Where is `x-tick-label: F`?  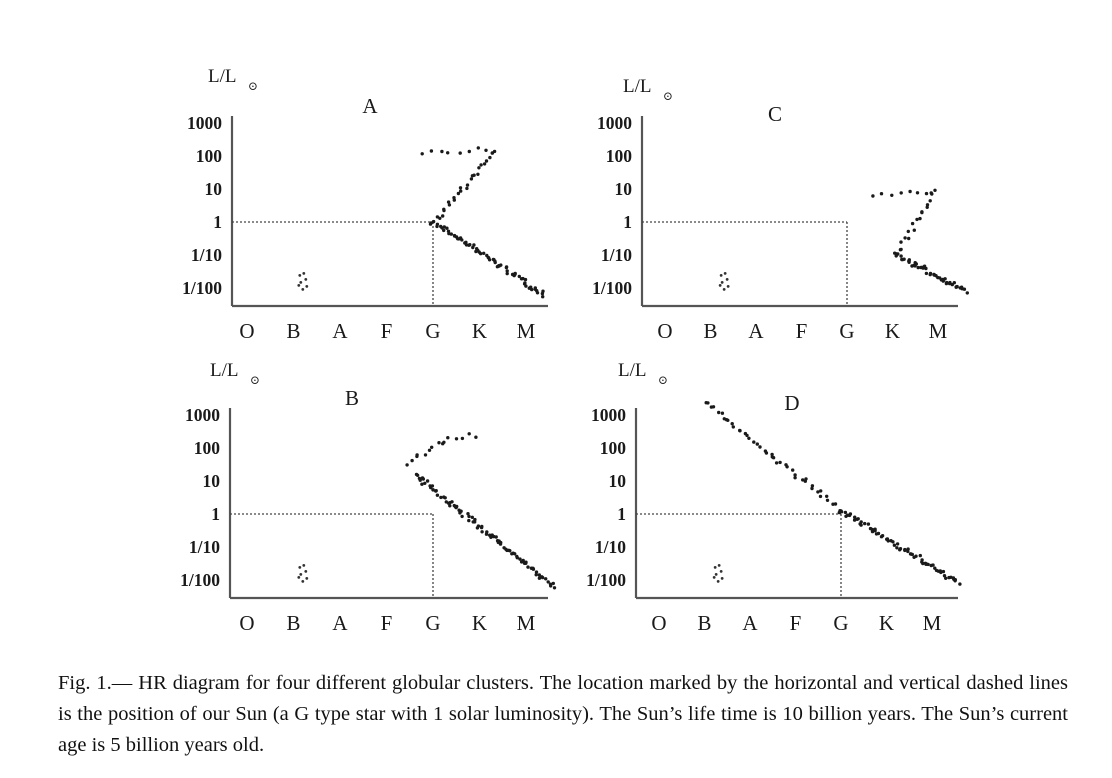
x-tick-label: F is located at coordinates (387, 331).